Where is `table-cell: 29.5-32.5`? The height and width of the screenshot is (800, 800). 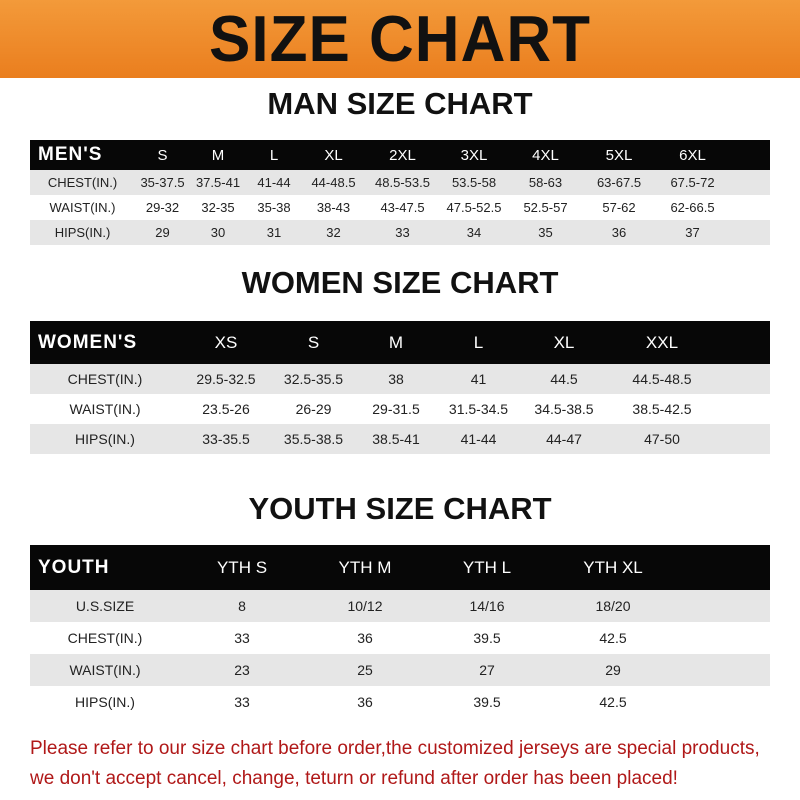 table-cell: 29.5-32.5 is located at coordinates (226, 379).